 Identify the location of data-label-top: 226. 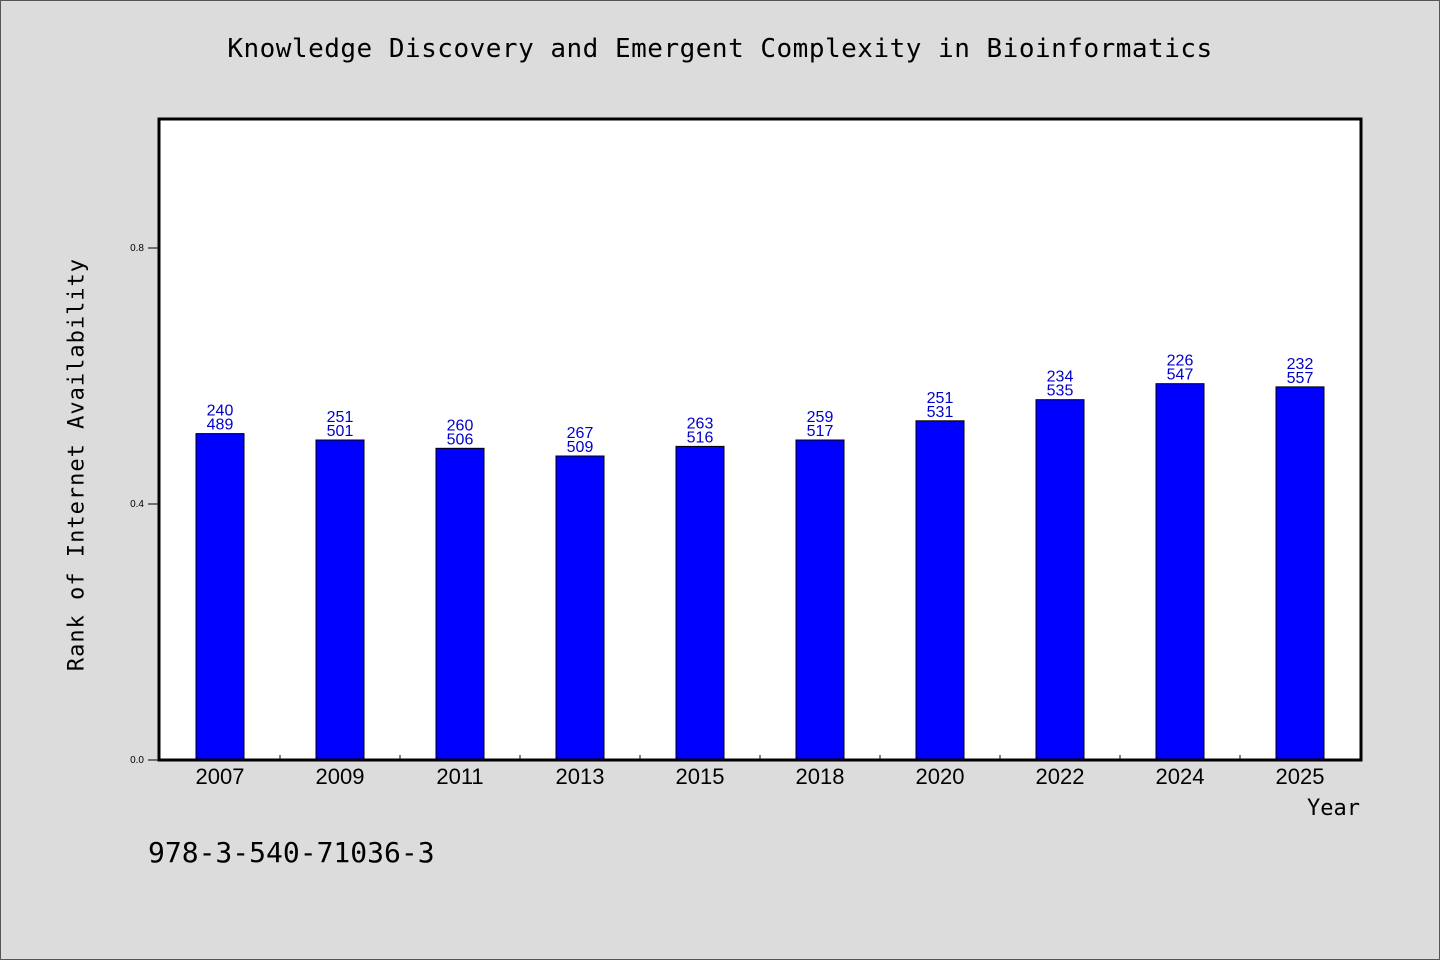
(1180, 361).